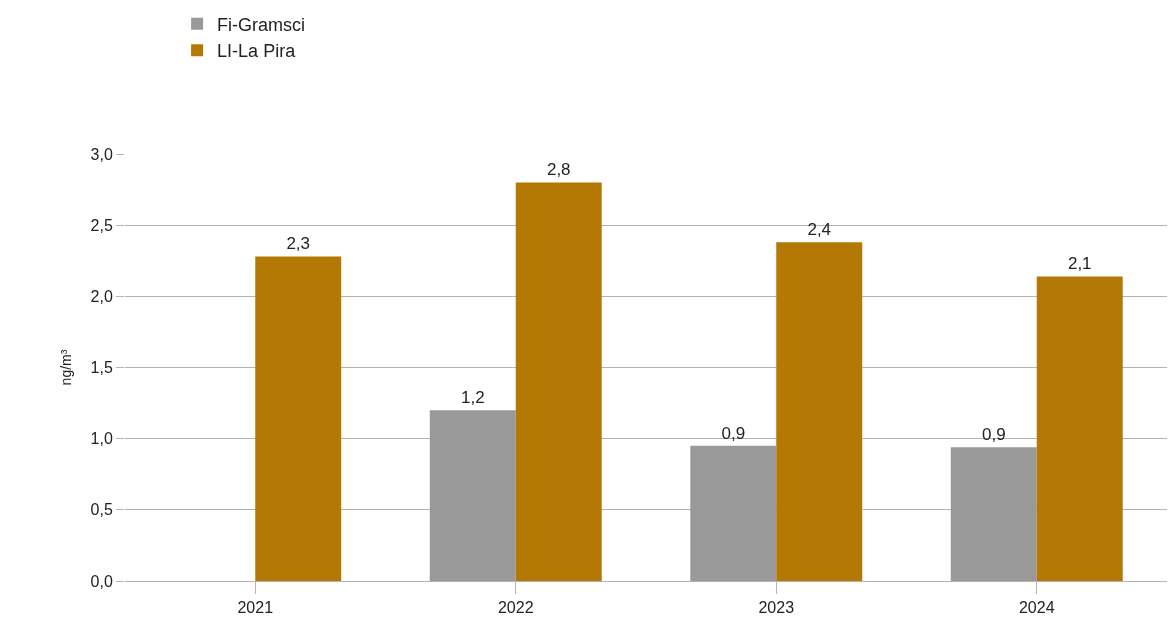 Image resolution: width=1172 pixels, height=621 pixels. What do you see at coordinates (257, 51) in the screenshot?
I see `legend-label: LI-La Pira` at bounding box center [257, 51].